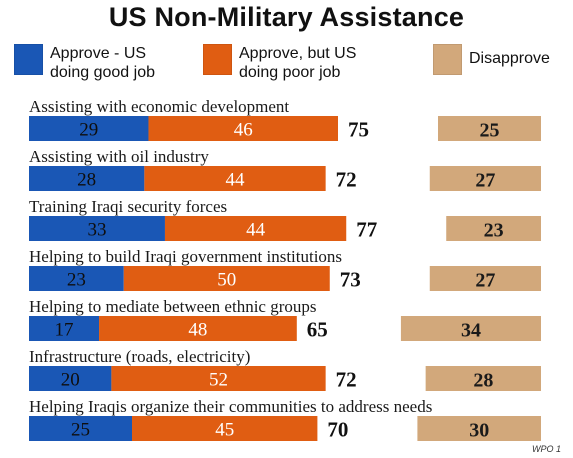  I want to click on bar-approve-good-helping-iraqis-organize-their-communities-to-address-needs, so click(80, 428).